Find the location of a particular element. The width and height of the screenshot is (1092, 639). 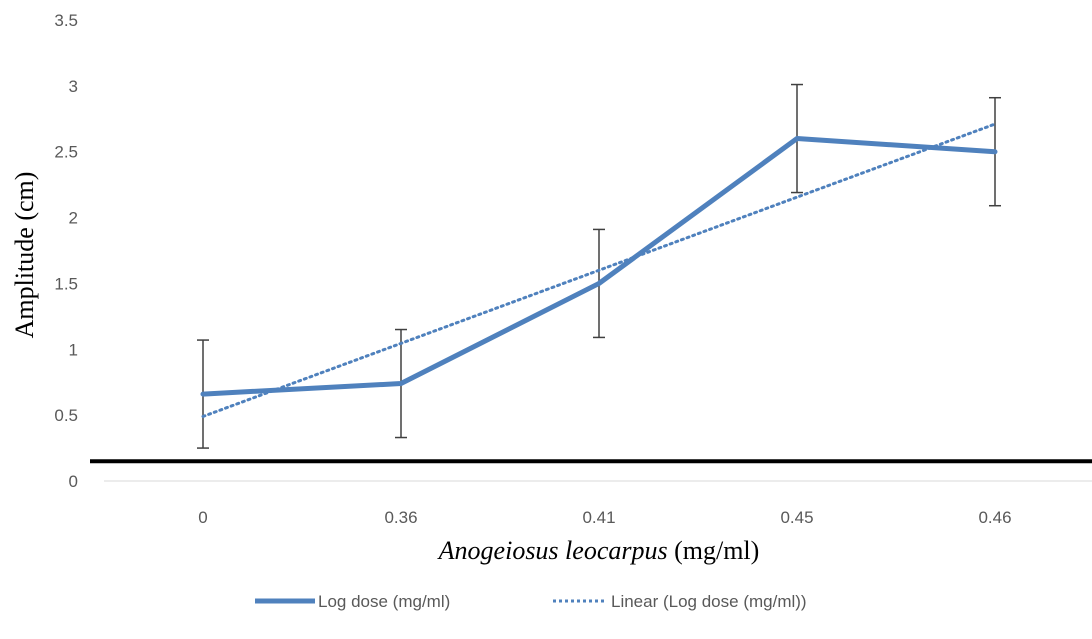

y-tick-label: 0 is located at coordinates (73, 481).